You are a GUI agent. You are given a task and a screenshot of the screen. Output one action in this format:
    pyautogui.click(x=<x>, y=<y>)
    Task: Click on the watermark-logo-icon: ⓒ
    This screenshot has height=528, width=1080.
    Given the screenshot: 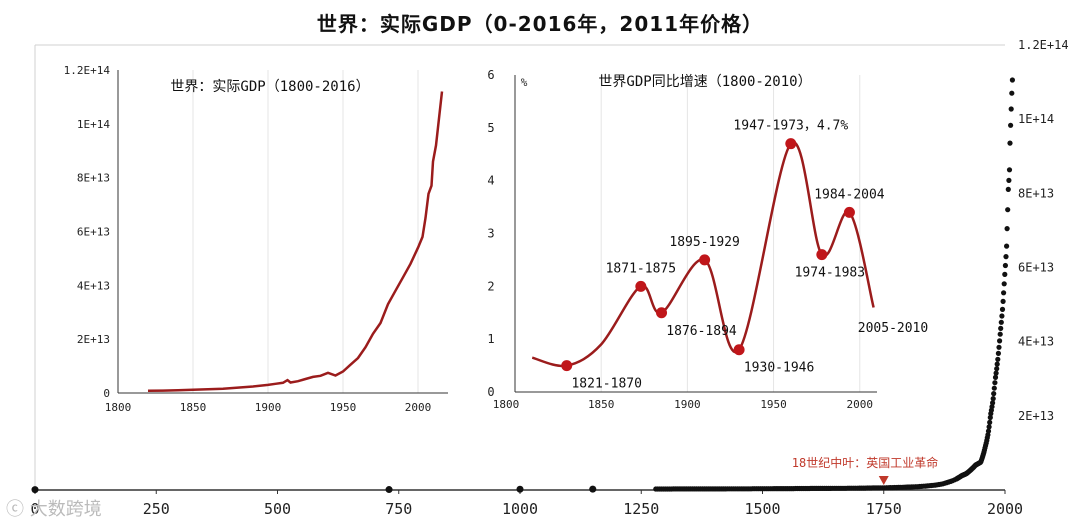 What is the action you would take?
    pyautogui.click(x=15, y=509)
    